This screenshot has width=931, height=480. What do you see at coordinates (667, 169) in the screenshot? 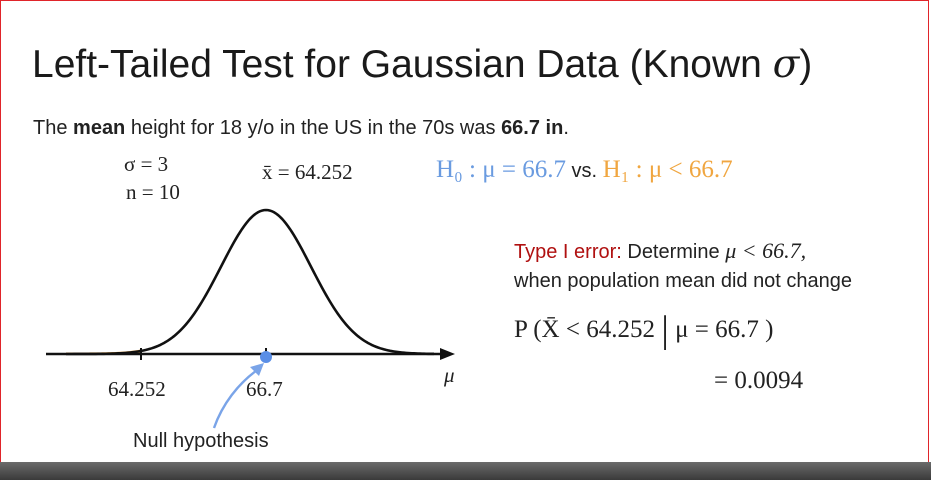
I see `alternative-hypothesis: H₁ : μ < 66.7` at bounding box center [667, 169].